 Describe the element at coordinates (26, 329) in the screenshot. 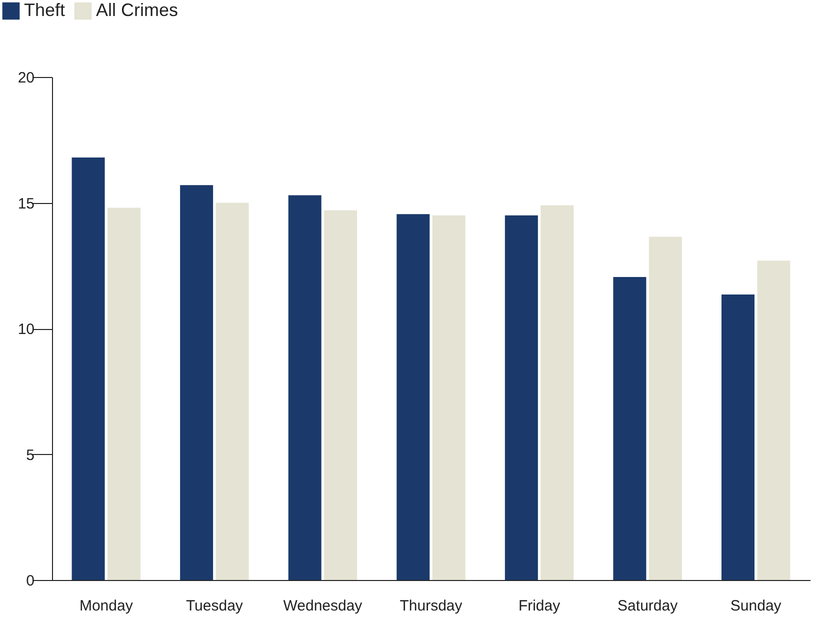

I see `y-tick-label: 10` at that location.